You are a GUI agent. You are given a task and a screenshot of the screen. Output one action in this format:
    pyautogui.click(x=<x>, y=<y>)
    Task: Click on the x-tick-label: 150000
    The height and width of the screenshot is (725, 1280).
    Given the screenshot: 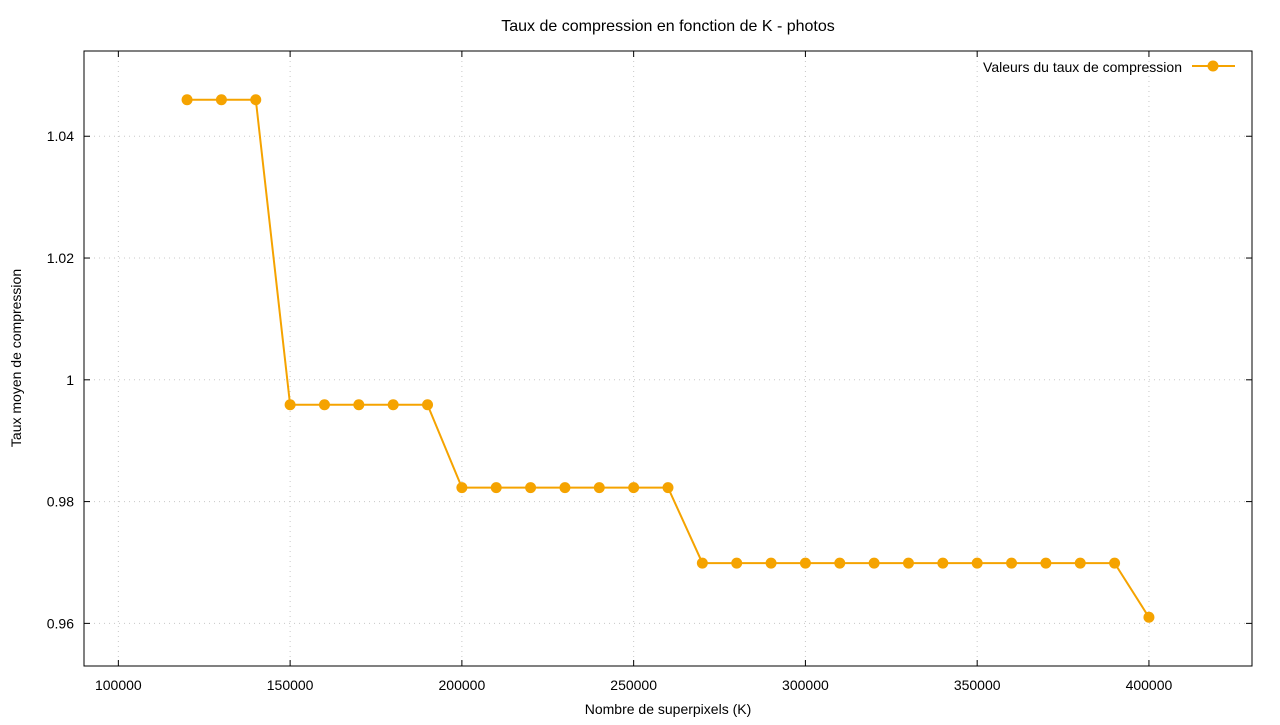 What is the action you would take?
    pyautogui.click(x=290, y=685)
    